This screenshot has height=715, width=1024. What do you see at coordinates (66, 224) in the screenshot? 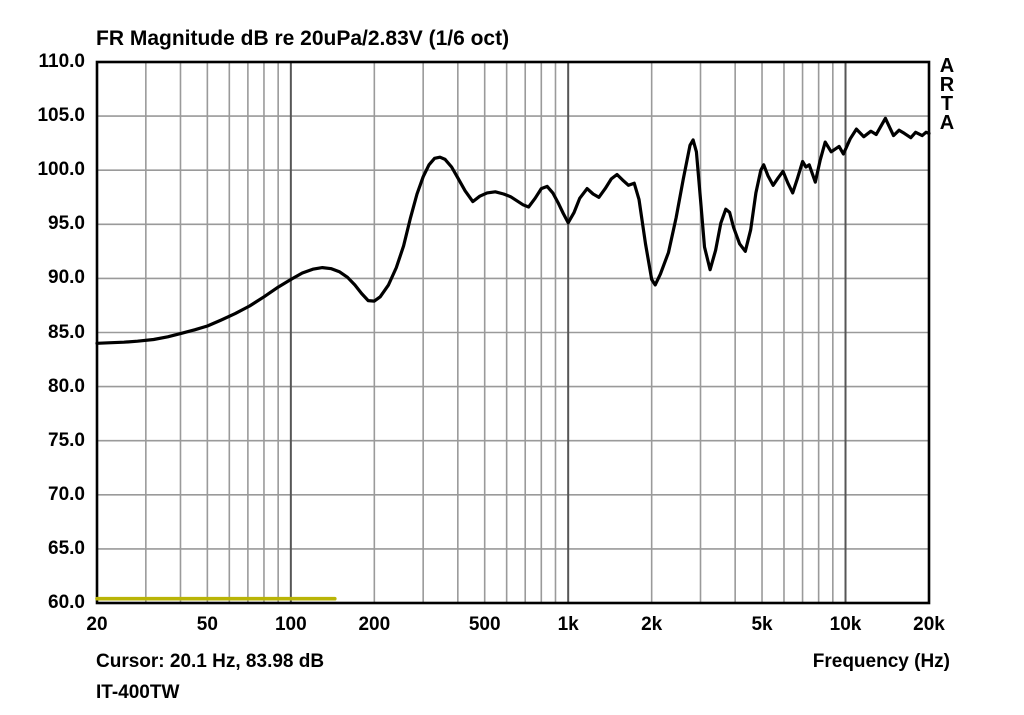
I see `y-tick-label: 95.0` at bounding box center [66, 224].